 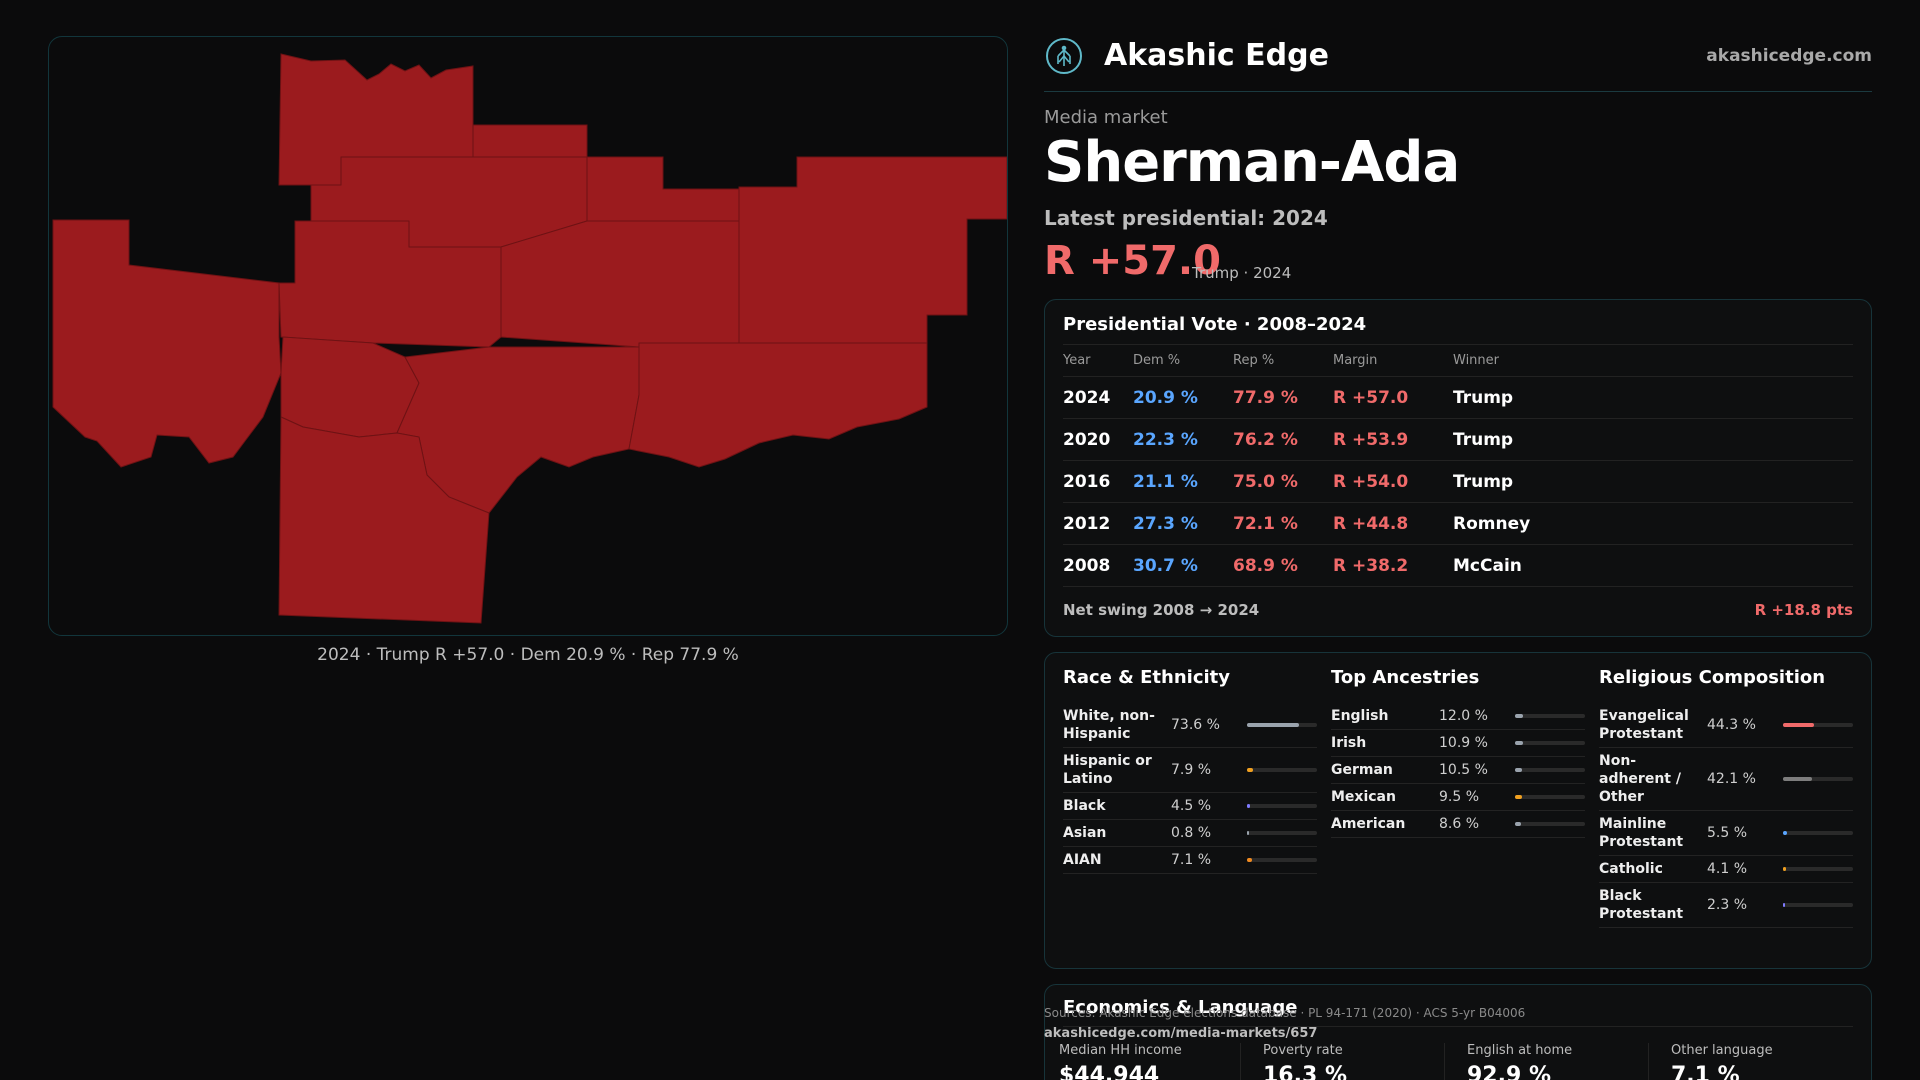 I want to click on section-title: Top Ancestries, so click(x=1405, y=677).